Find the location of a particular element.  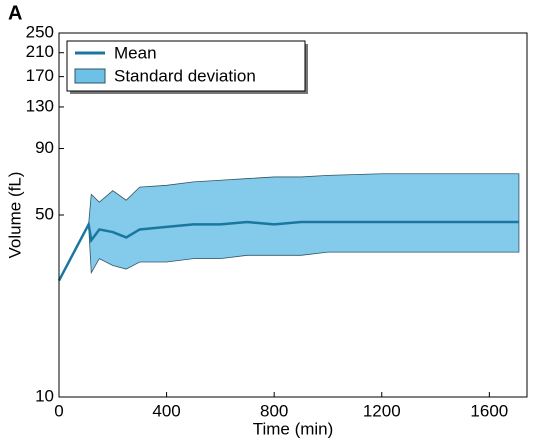

y-tick-label: 90 is located at coordinates (44, 147).